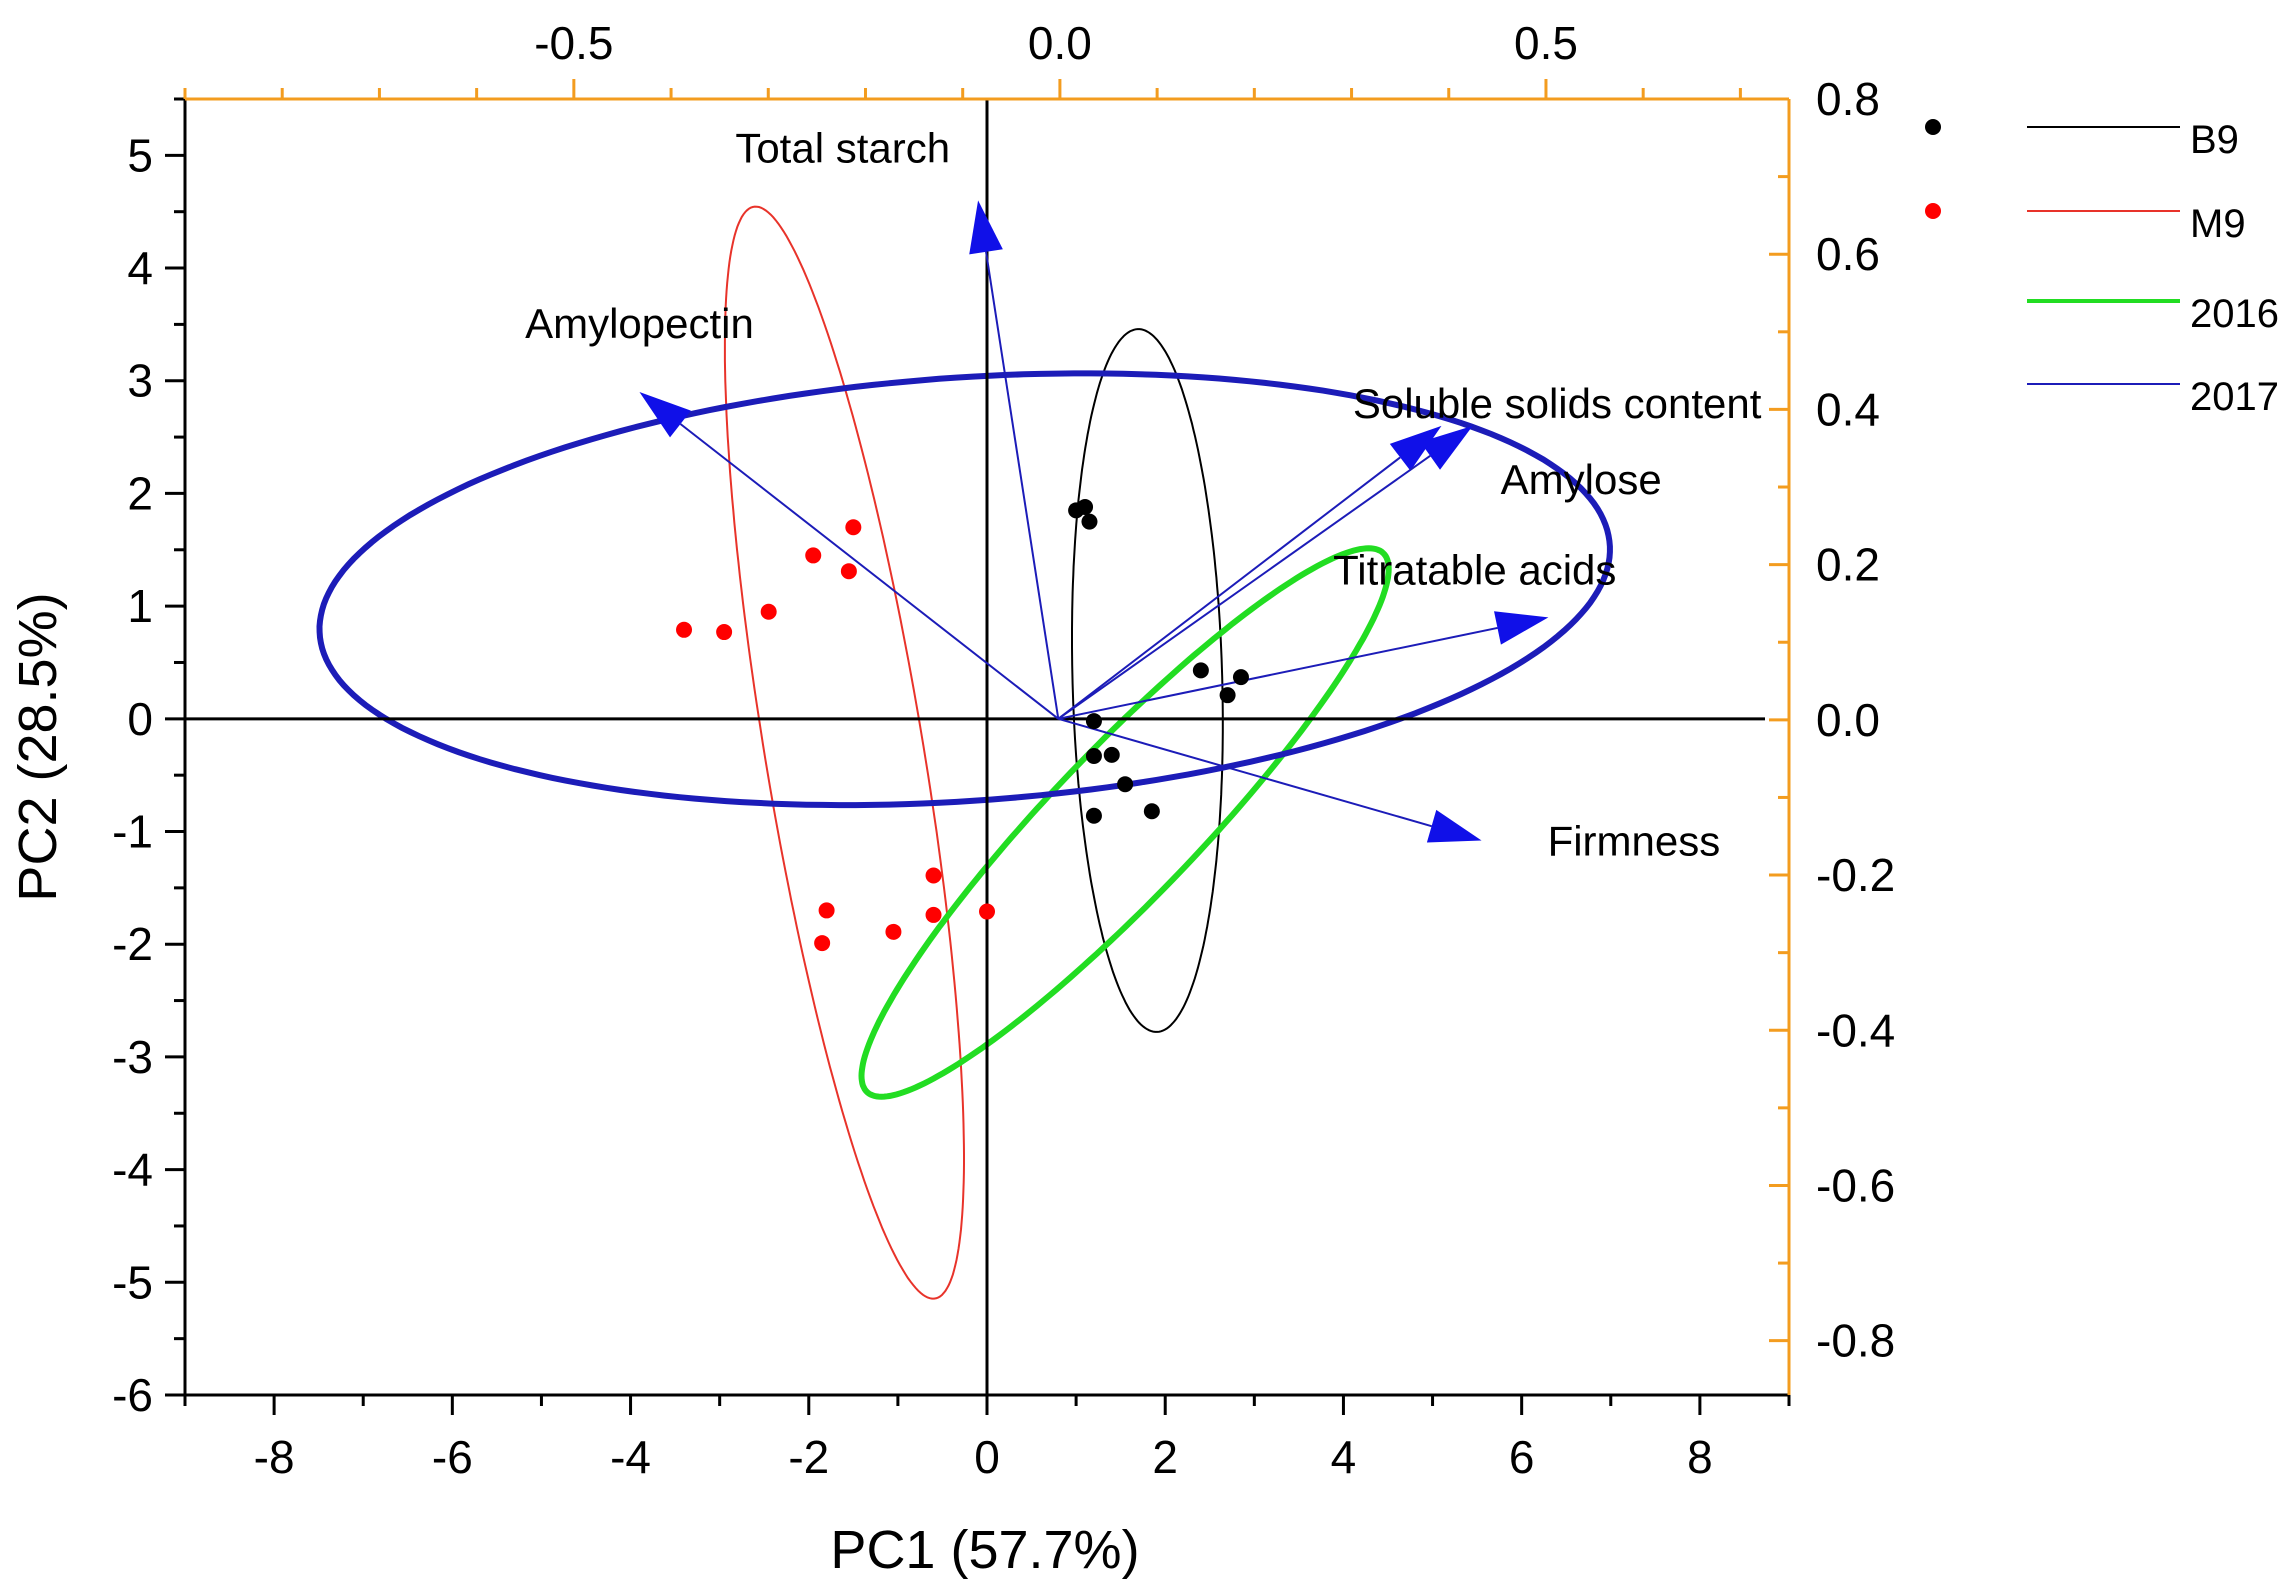 The height and width of the screenshot is (1596, 2294). What do you see at coordinates (2234, 397) in the screenshot?
I see `legend-label: 2017` at bounding box center [2234, 397].